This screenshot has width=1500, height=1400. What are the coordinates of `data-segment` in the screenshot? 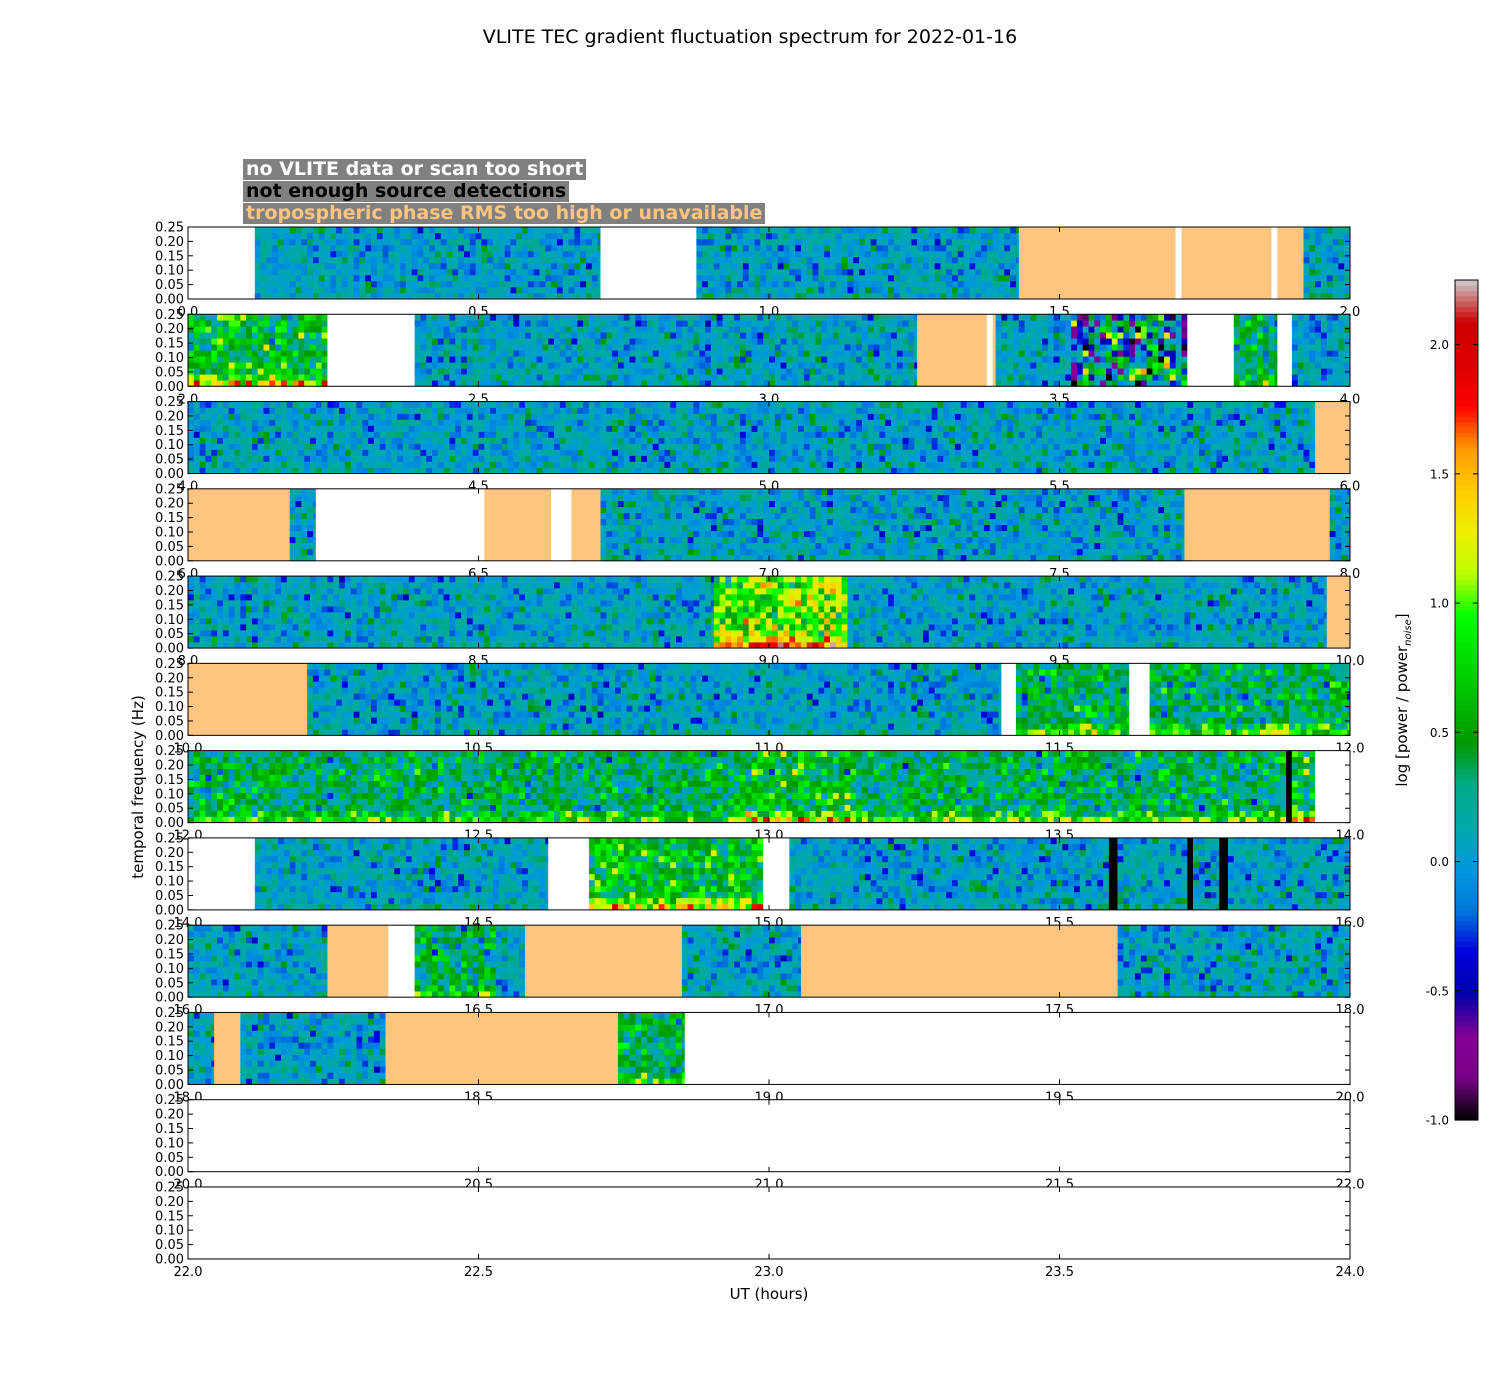 It's located at (1321, 350).